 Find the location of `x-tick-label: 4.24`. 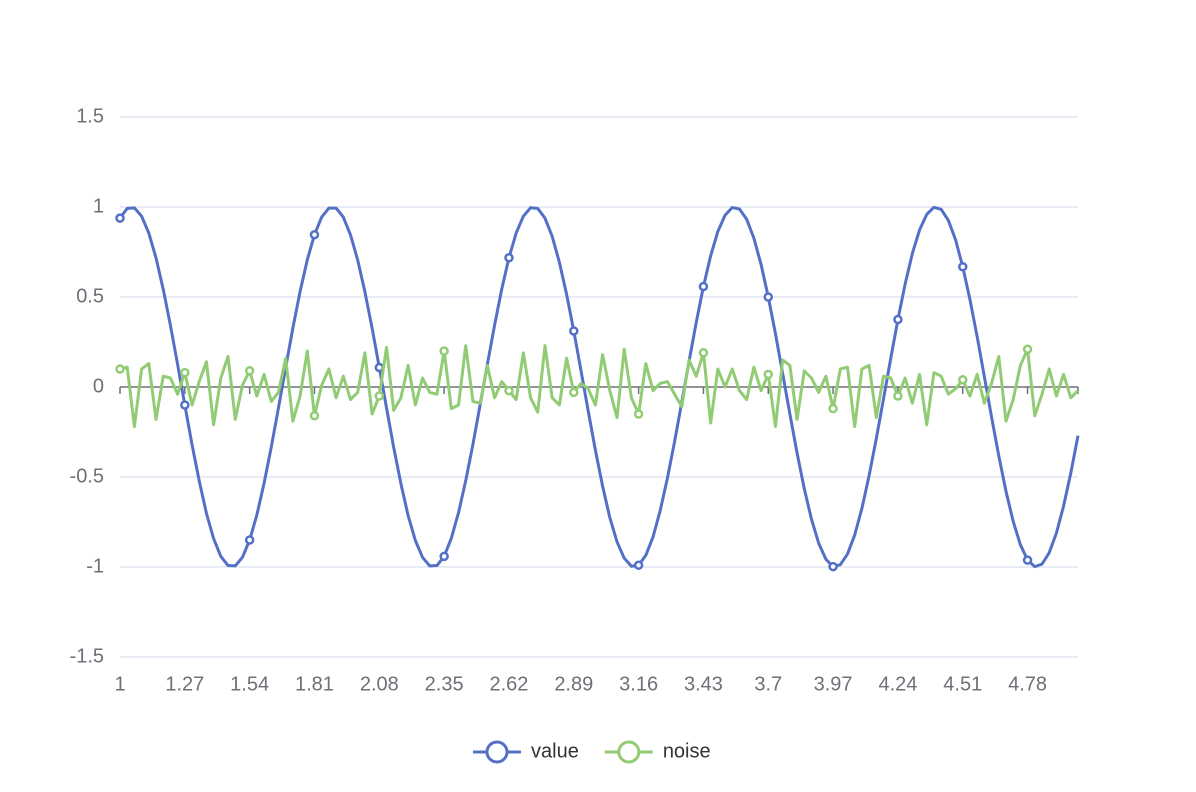

x-tick-label: 4.24 is located at coordinates (897, 684).